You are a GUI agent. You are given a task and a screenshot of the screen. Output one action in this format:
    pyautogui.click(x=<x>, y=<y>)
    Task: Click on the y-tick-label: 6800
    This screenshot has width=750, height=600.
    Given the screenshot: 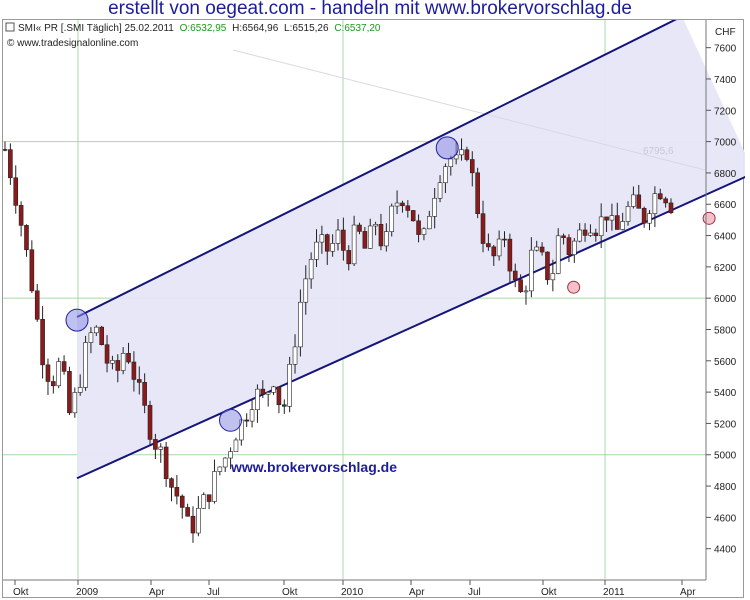 What is the action you would take?
    pyautogui.click(x=725, y=174)
    